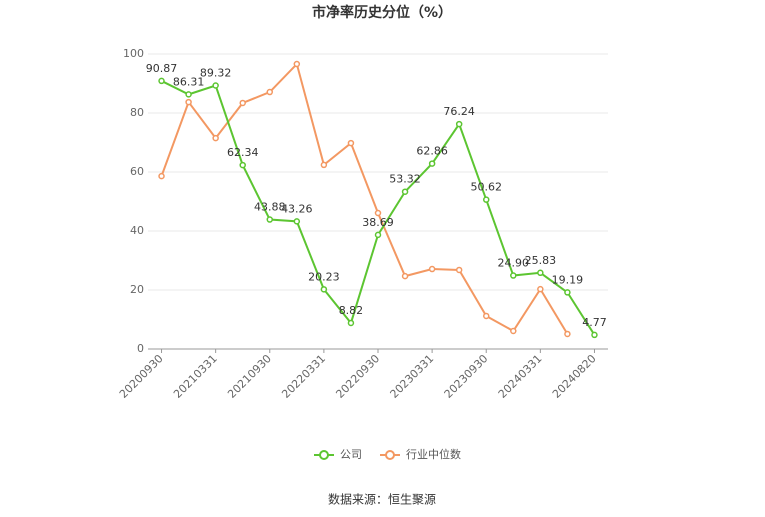 This screenshot has width=765, height=517. What do you see at coordinates (541, 260) in the screenshot?
I see `data-label: 25.83` at bounding box center [541, 260].